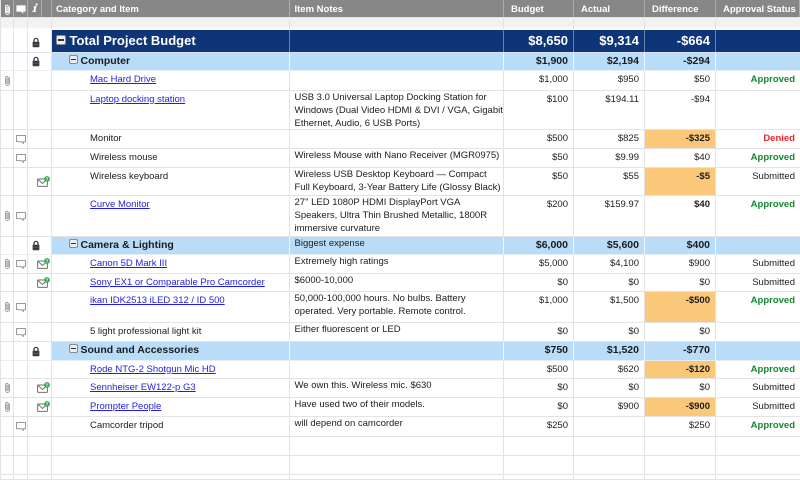 This screenshot has height=480, width=800. What do you see at coordinates (171, 158) in the screenshot?
I see `category-cell: Wireless mouse` at bounding box center [171, 158].